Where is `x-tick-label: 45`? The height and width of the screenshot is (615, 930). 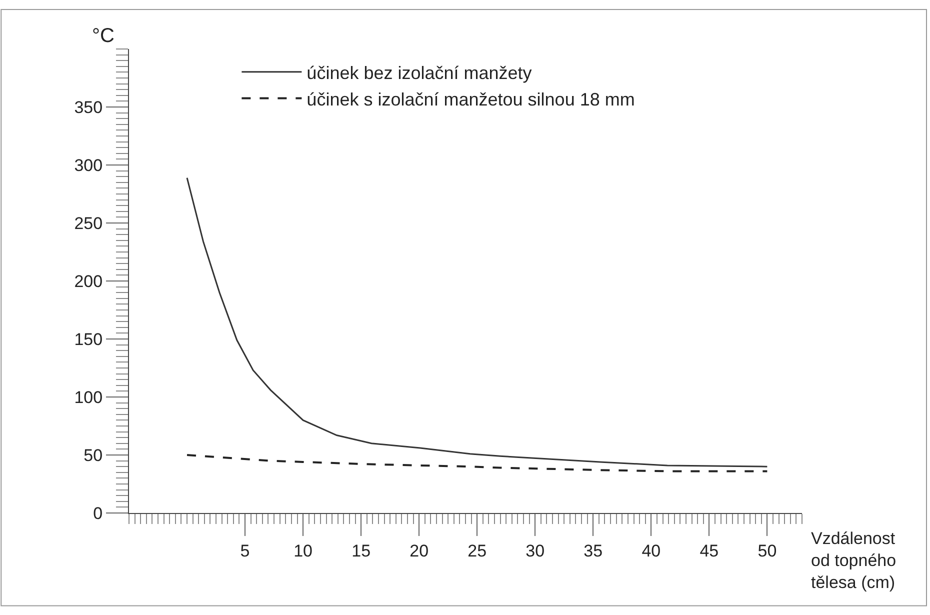 x-tick-label: 45 is located at coordinates (709, 550).